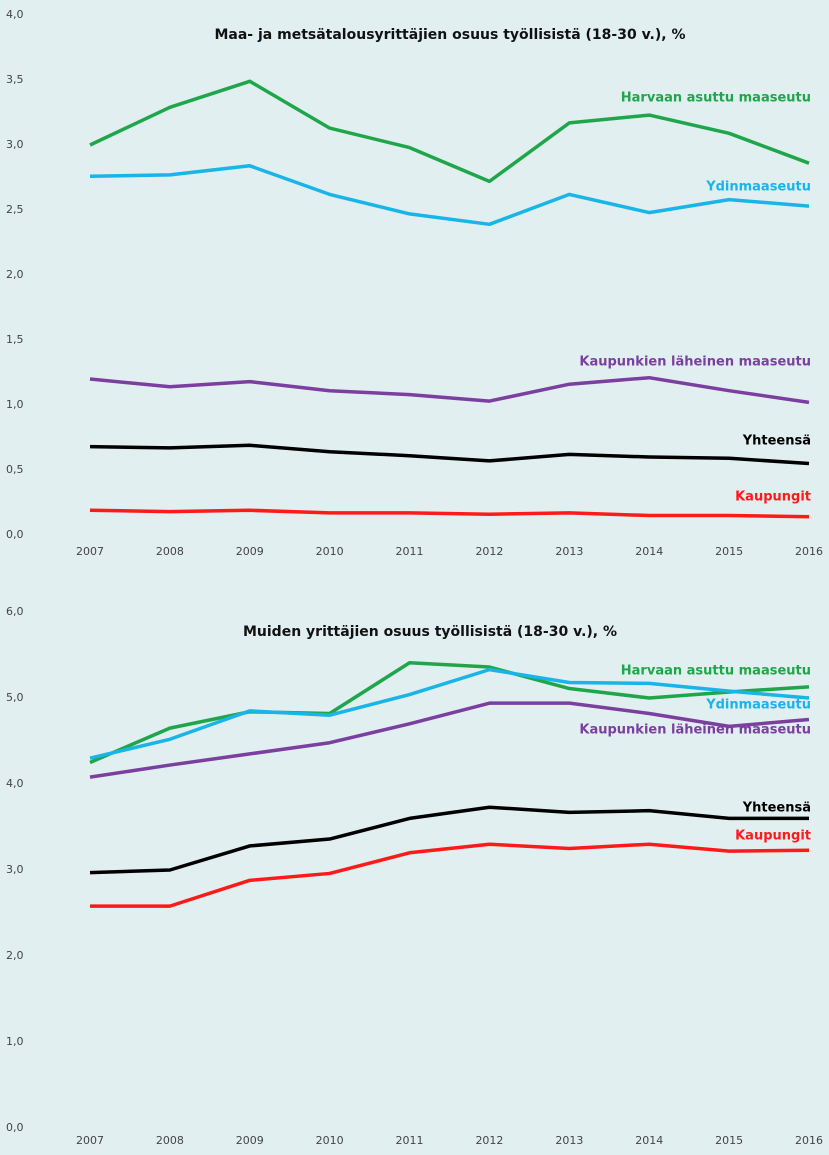  What do you see at coordinates (15, 209) in the screenshot?
I see `y-tick-label: 2,5` at bounding box center [15, 209].